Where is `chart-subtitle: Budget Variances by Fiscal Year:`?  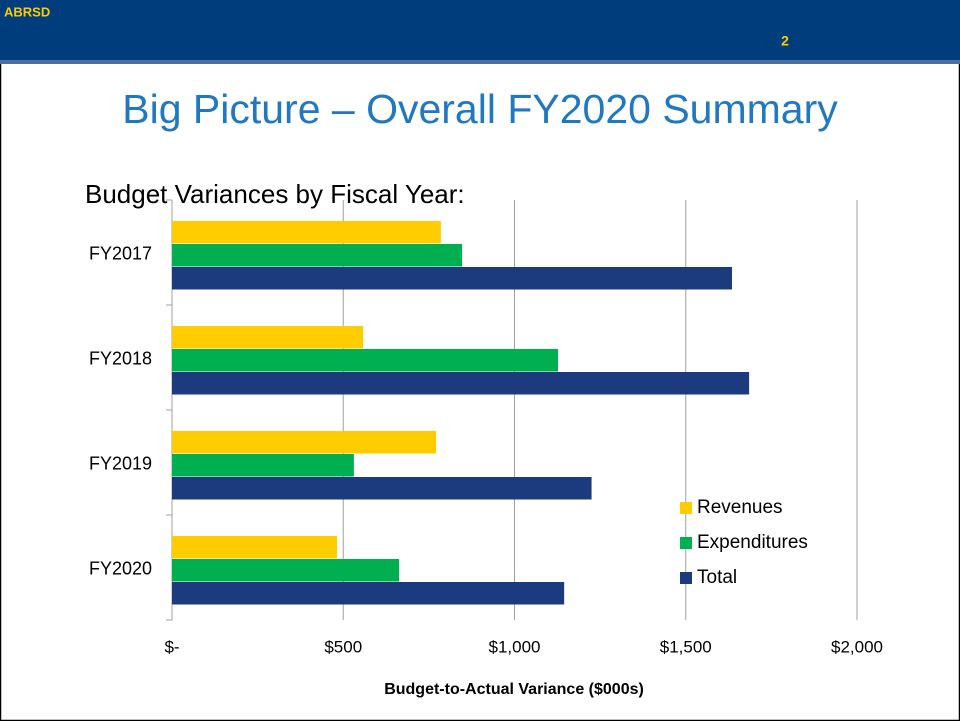 chart-subtitle: Budget Variances by Fiscal Year: is located at coordinates (275, 194).